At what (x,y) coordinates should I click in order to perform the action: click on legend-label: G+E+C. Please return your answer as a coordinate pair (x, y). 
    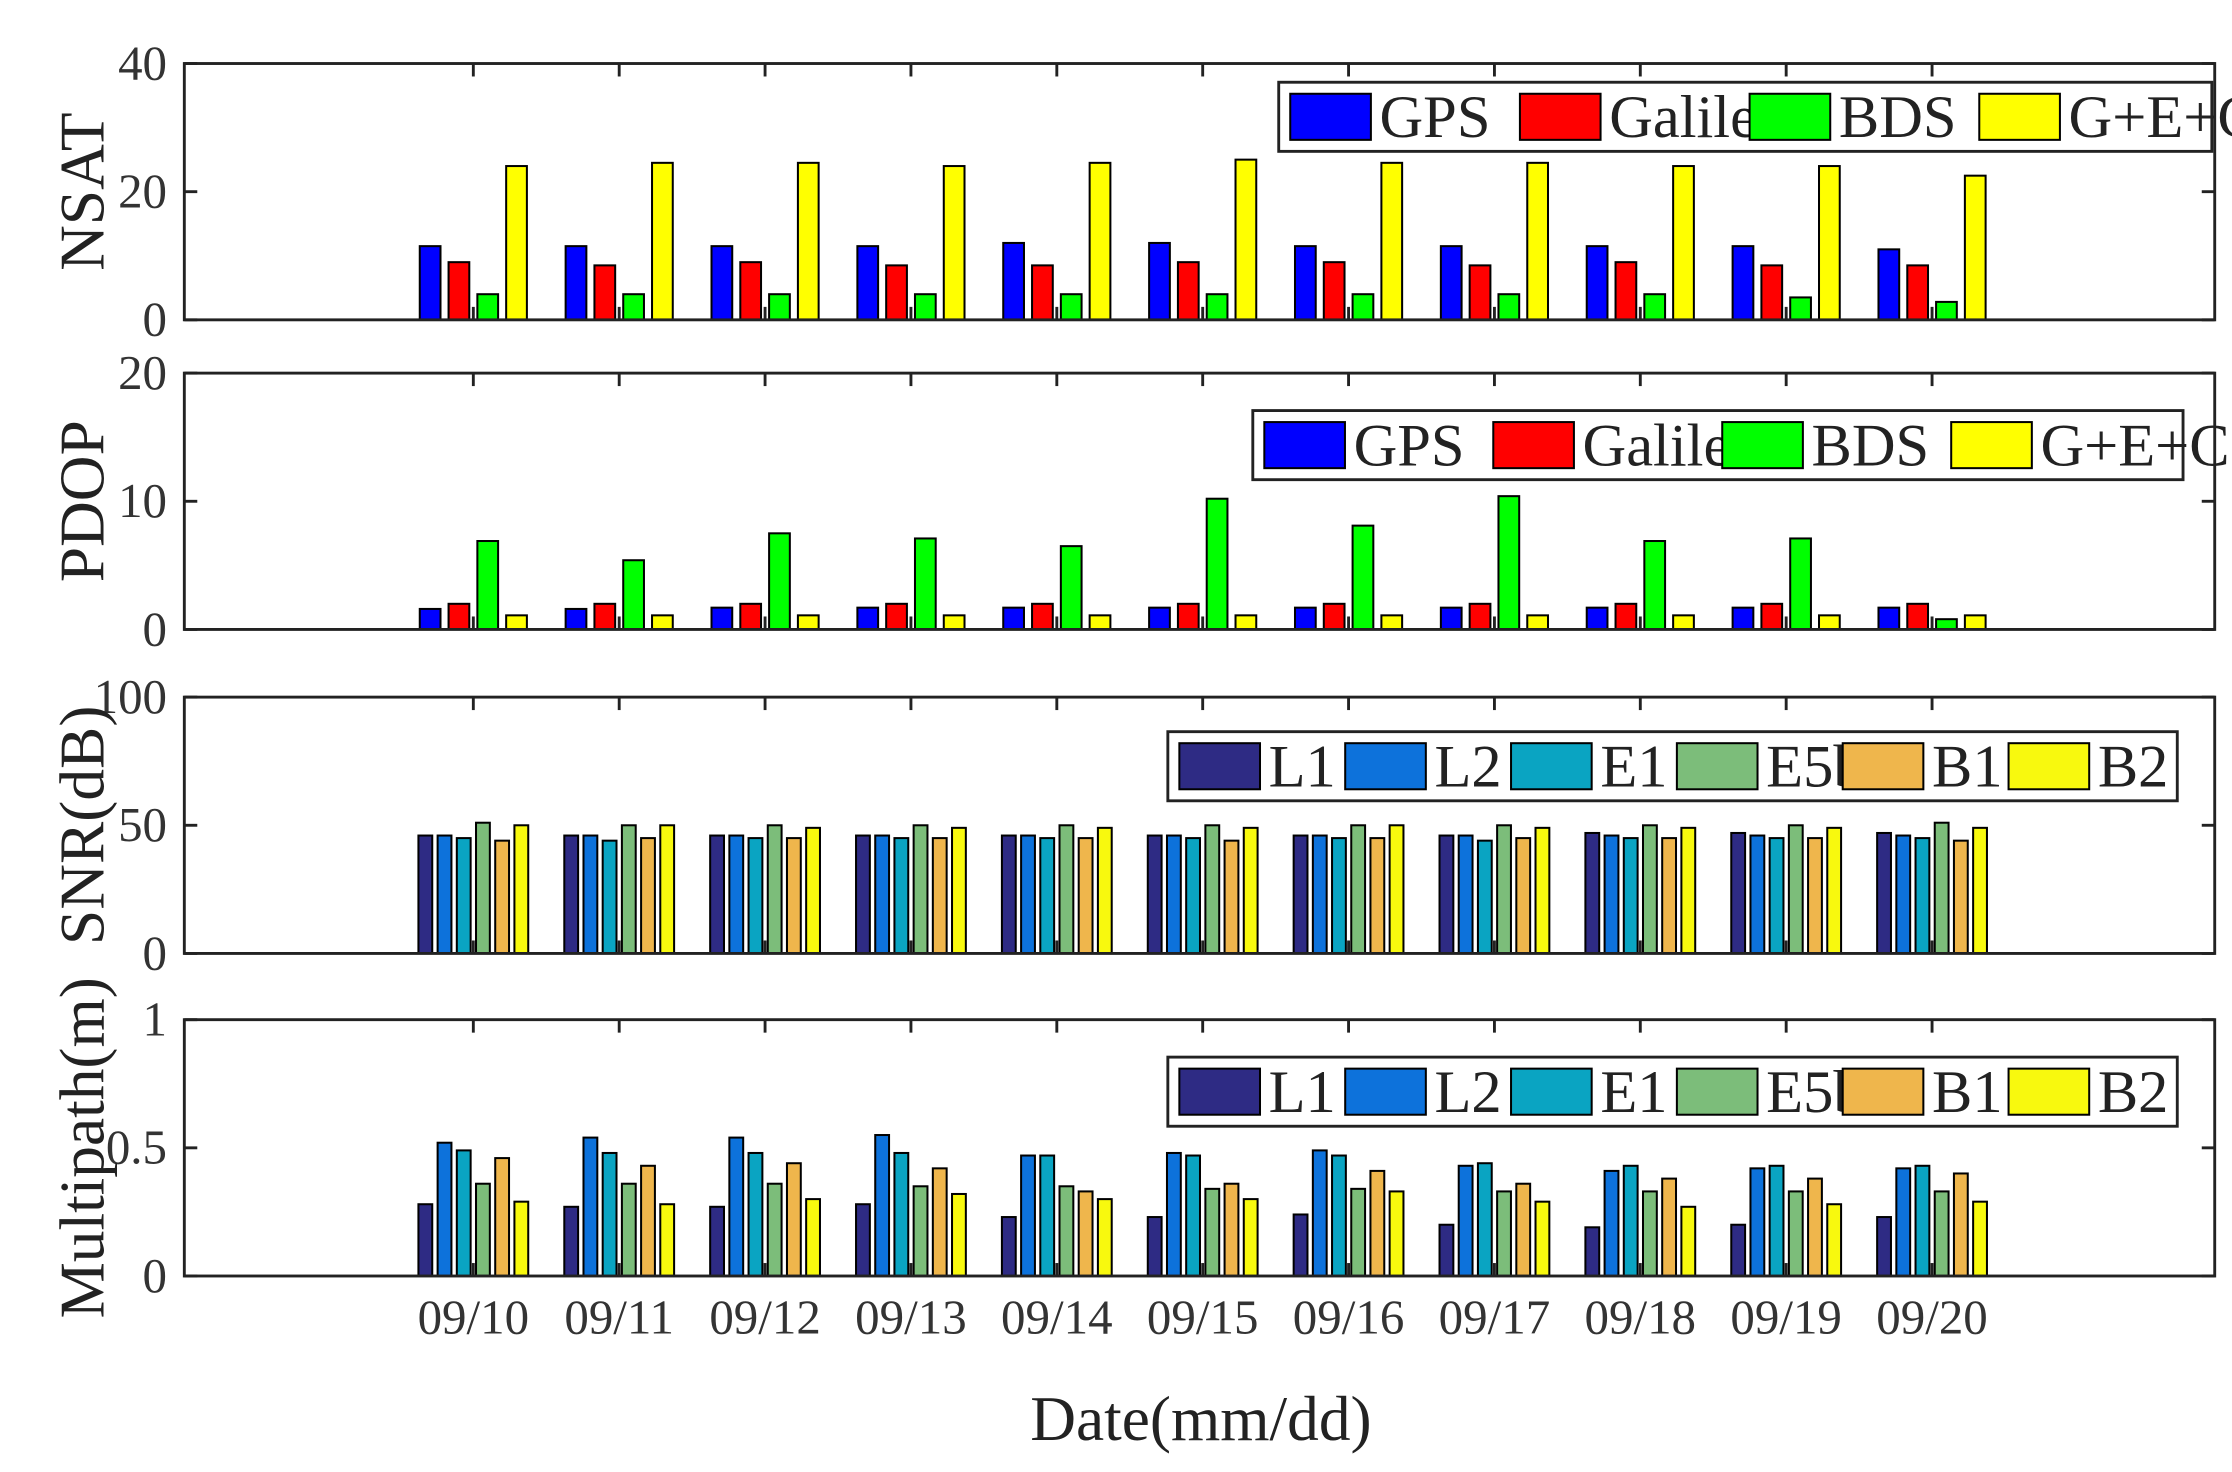
    Looking at the image, I should click on (2150, 117).